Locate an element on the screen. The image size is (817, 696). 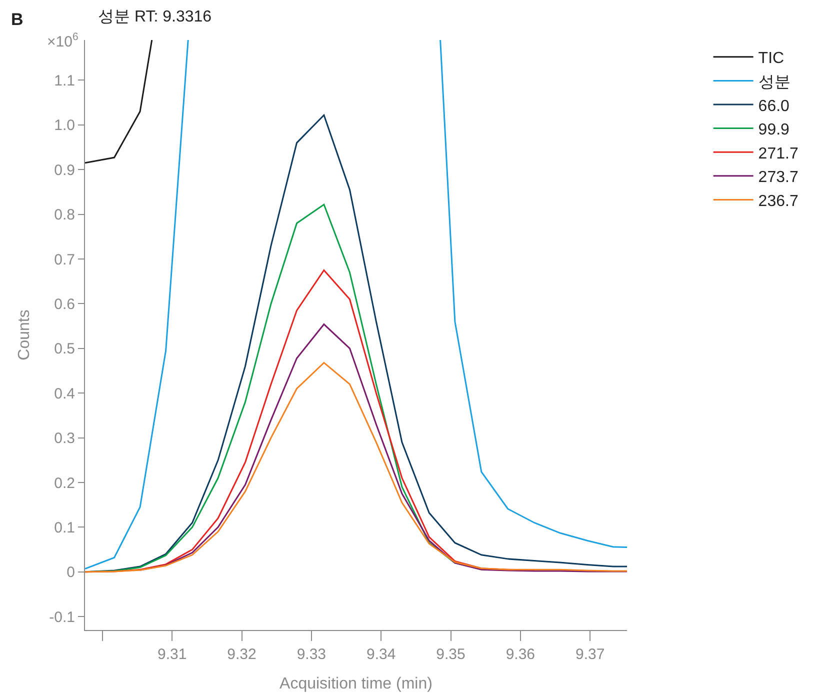
x-tick-label: 9.36 is located at coordinates (521, 654).